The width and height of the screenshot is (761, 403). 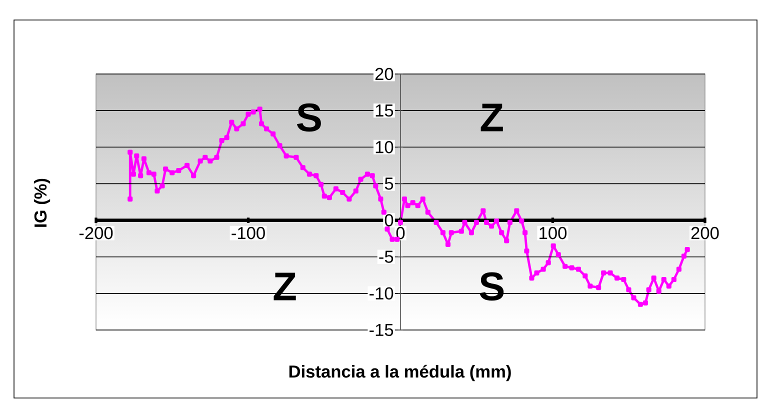 What do you see at coordinates (389, 220) in the screenshot?
I see `y-tick-label: 0` at bounding box center [389, 220].